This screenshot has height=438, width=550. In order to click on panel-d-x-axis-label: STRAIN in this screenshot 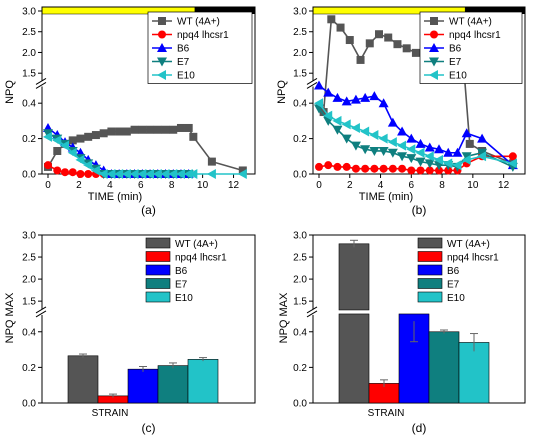, I will do `click(386, 413)`.